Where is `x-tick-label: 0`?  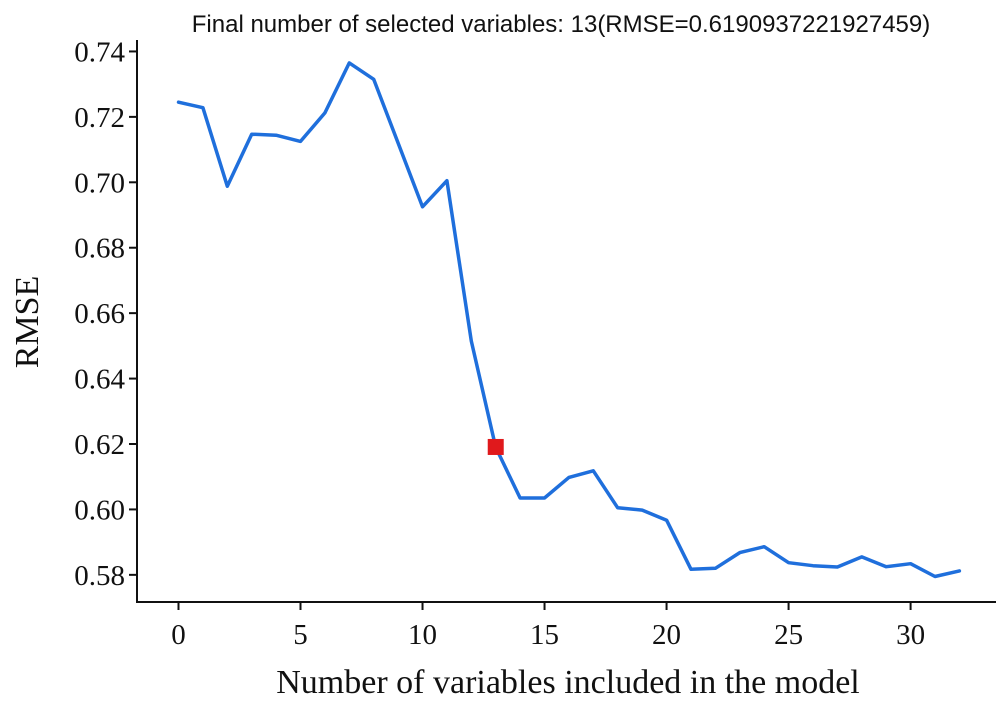 x-tick-label: 0 is located at coordinates (178, 635).